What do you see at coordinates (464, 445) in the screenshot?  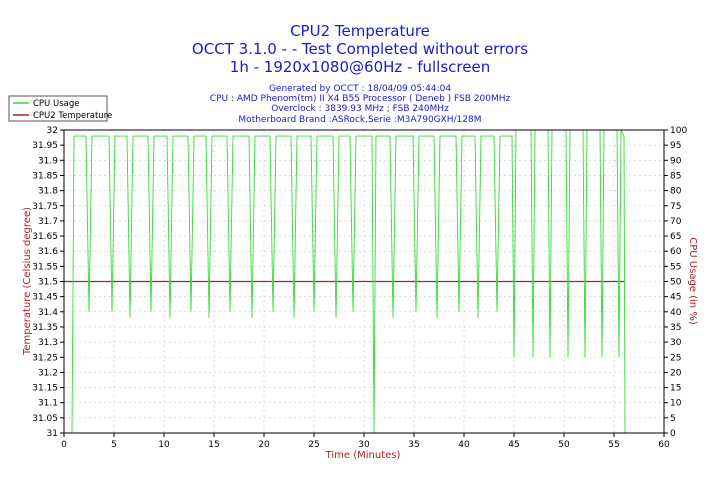 I see `x-tick-label: 40` at bounding box center [464, 445].